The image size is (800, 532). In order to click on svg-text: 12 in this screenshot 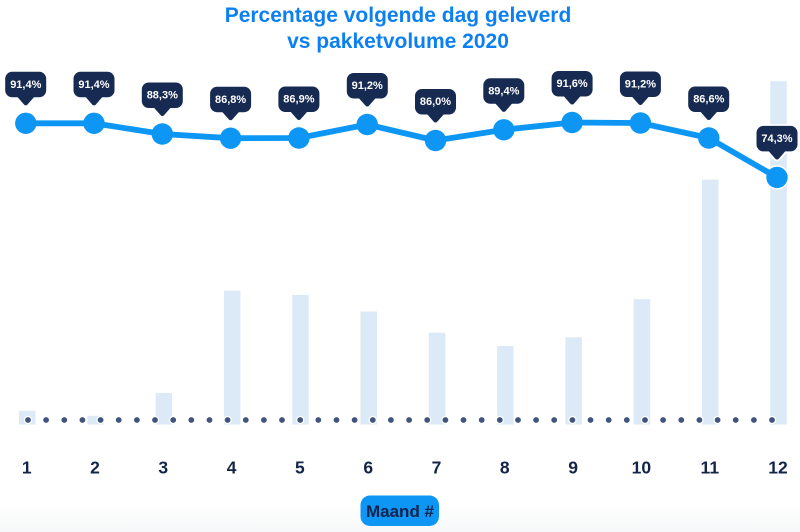, I will do `click(778, 468)`.